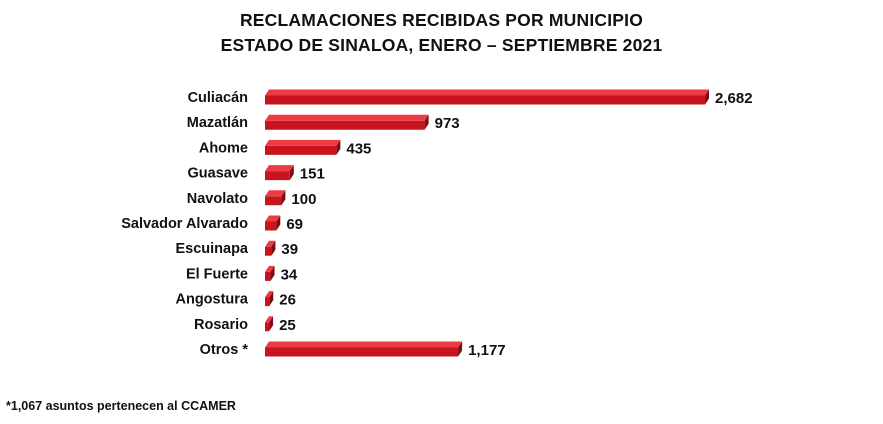 Image resolution: width=883 pixels, height=424 pixels. Describe the element at coordinates (217, 274) in the screenshot. I see `category-label: El Fuerte` at that location.